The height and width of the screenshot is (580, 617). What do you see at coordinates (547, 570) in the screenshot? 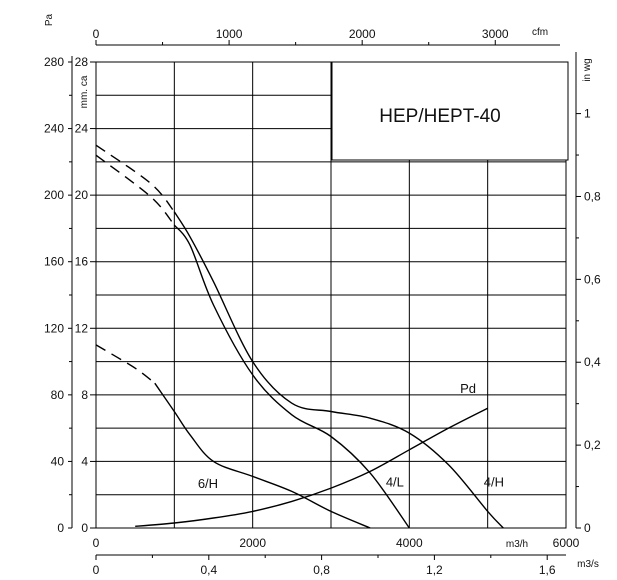
I see `m3s-tick-label: 1,6` at bounding box center [547, 570].